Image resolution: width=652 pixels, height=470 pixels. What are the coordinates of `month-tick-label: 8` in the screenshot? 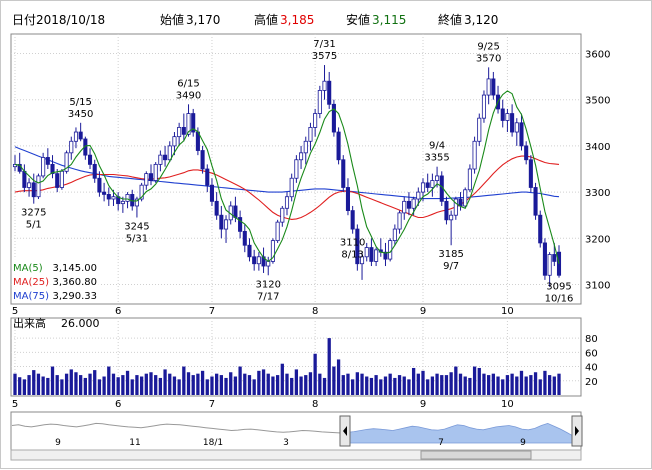 It's located at (315, 404).